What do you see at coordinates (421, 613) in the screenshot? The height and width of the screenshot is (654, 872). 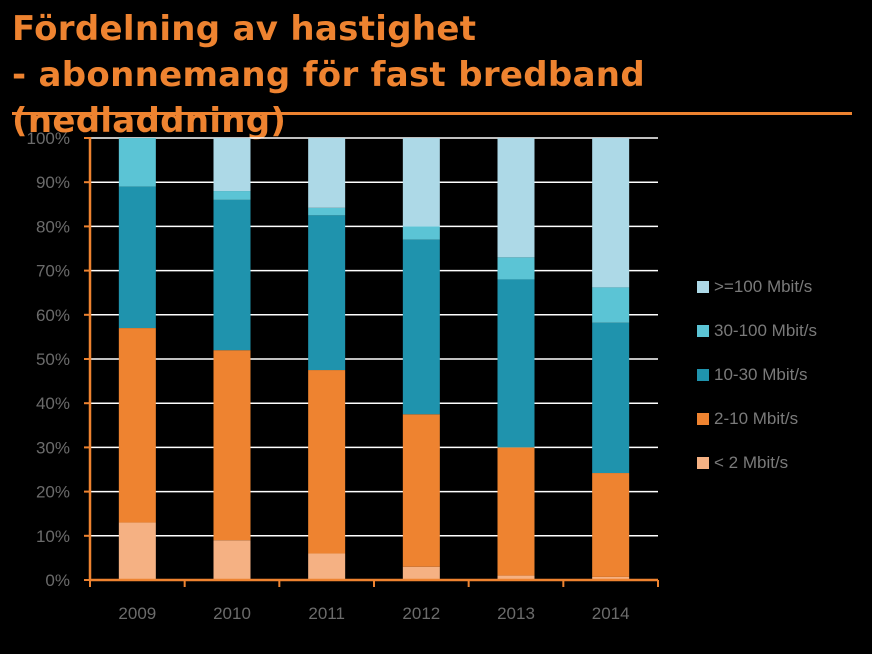 I see `x-tick-label: 2012` at bounding box center [421, 613].